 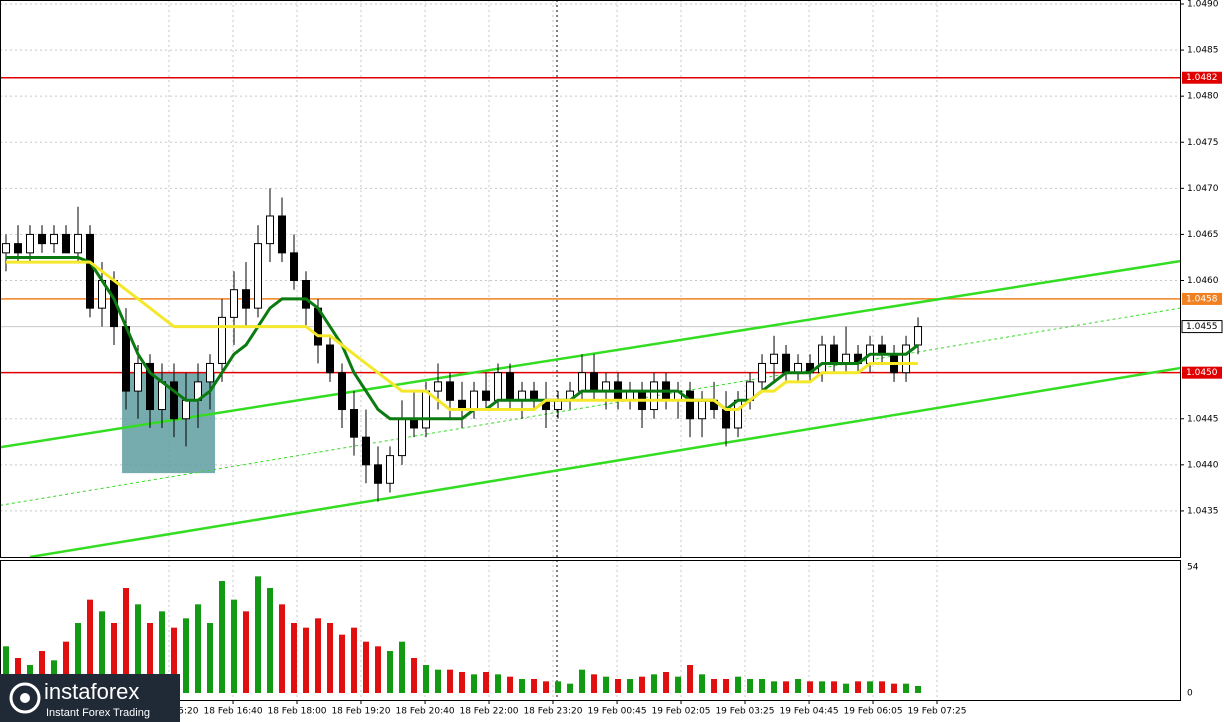 I want to click on y-tick-label: 1.0490, so click(x=1203, y=5).